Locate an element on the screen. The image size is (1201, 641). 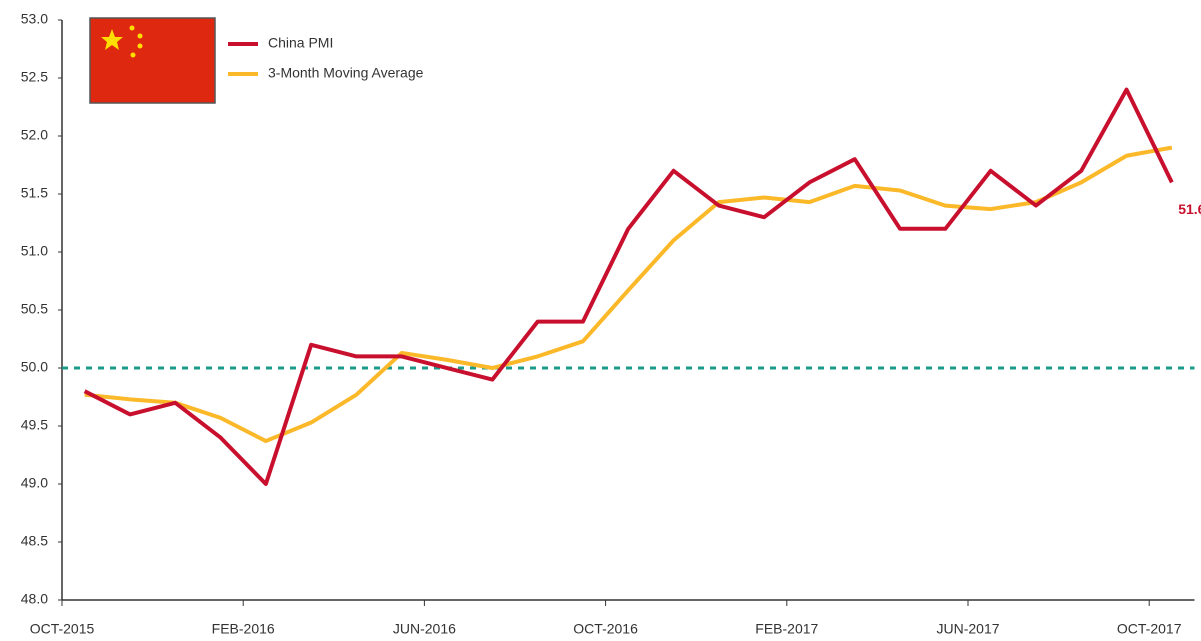
x-tick-label: OCT-2015 is located at coordinates (62, 629).